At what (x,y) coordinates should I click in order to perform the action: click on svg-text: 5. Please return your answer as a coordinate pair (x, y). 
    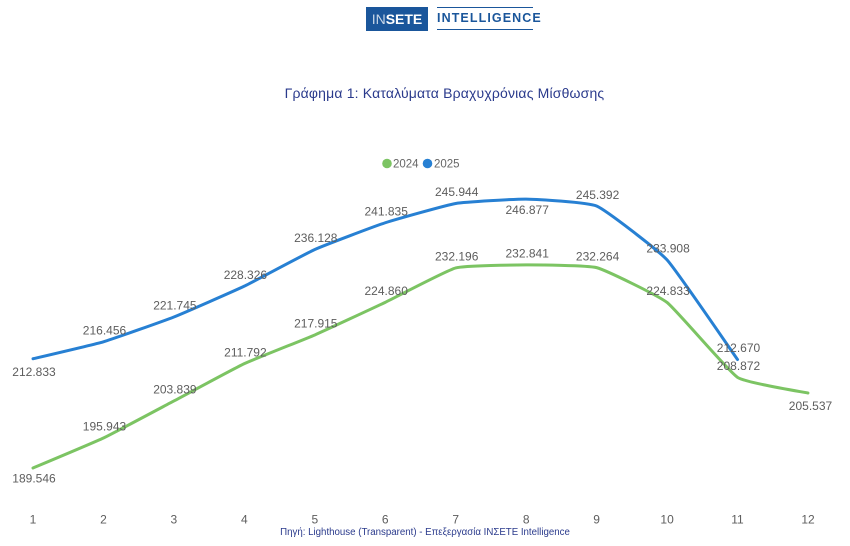
    Looking at the image, I should click on (314, 520).